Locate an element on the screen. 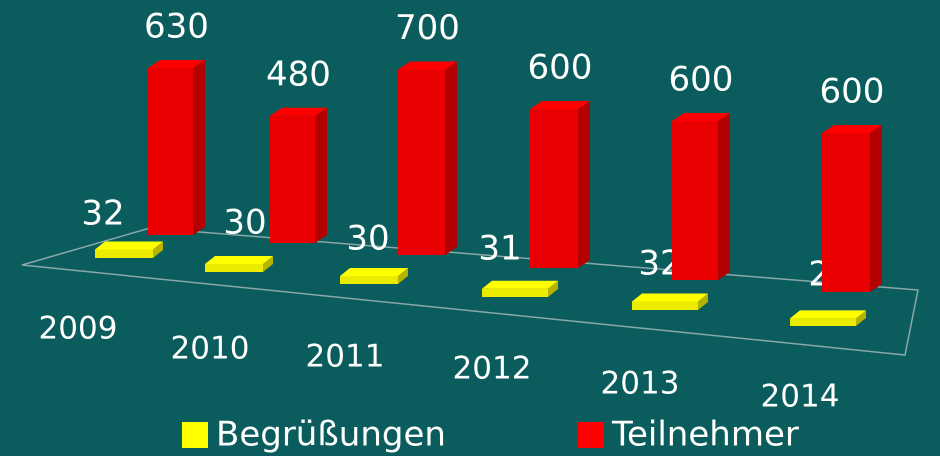 The image size is (940, 456). legend-label: Teilnehmer is located at coordinates (705, 435).